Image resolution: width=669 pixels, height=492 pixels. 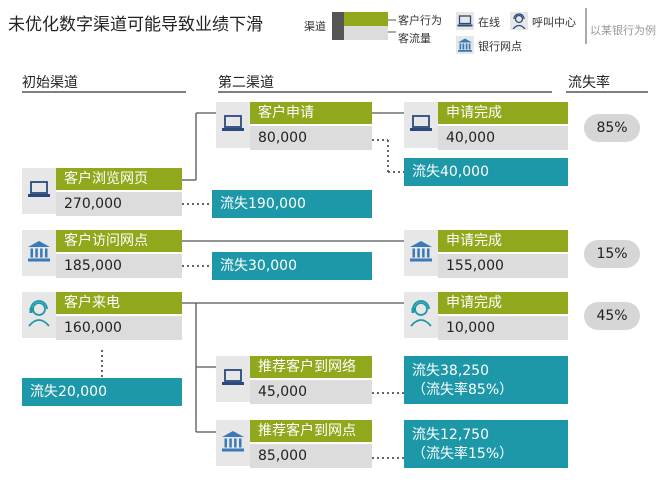 I want to click on initial-channel-value: 185,000, so click(x=119, y=266).